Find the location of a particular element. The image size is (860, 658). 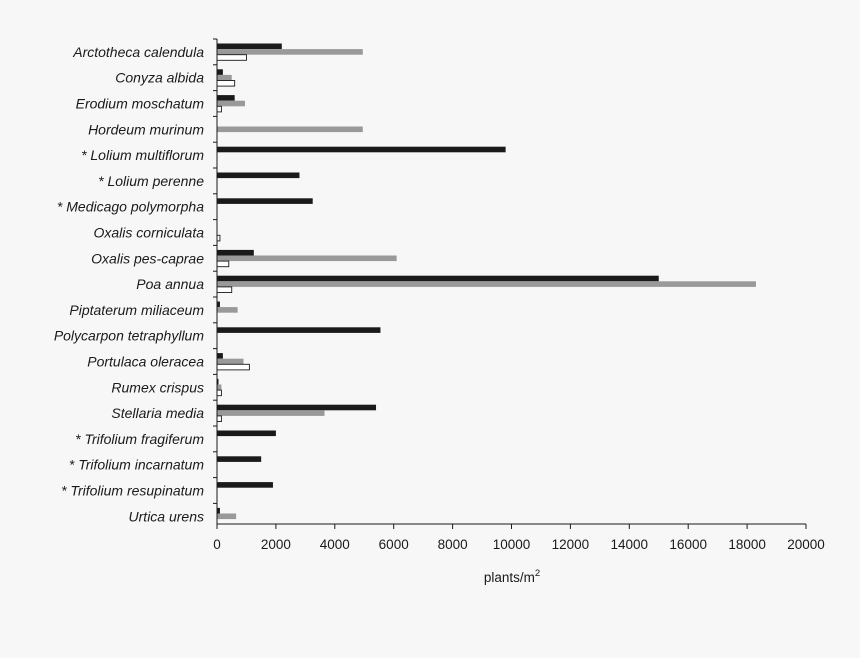

x-axis-label-text: plants/m is located at coordinates (509, 577).